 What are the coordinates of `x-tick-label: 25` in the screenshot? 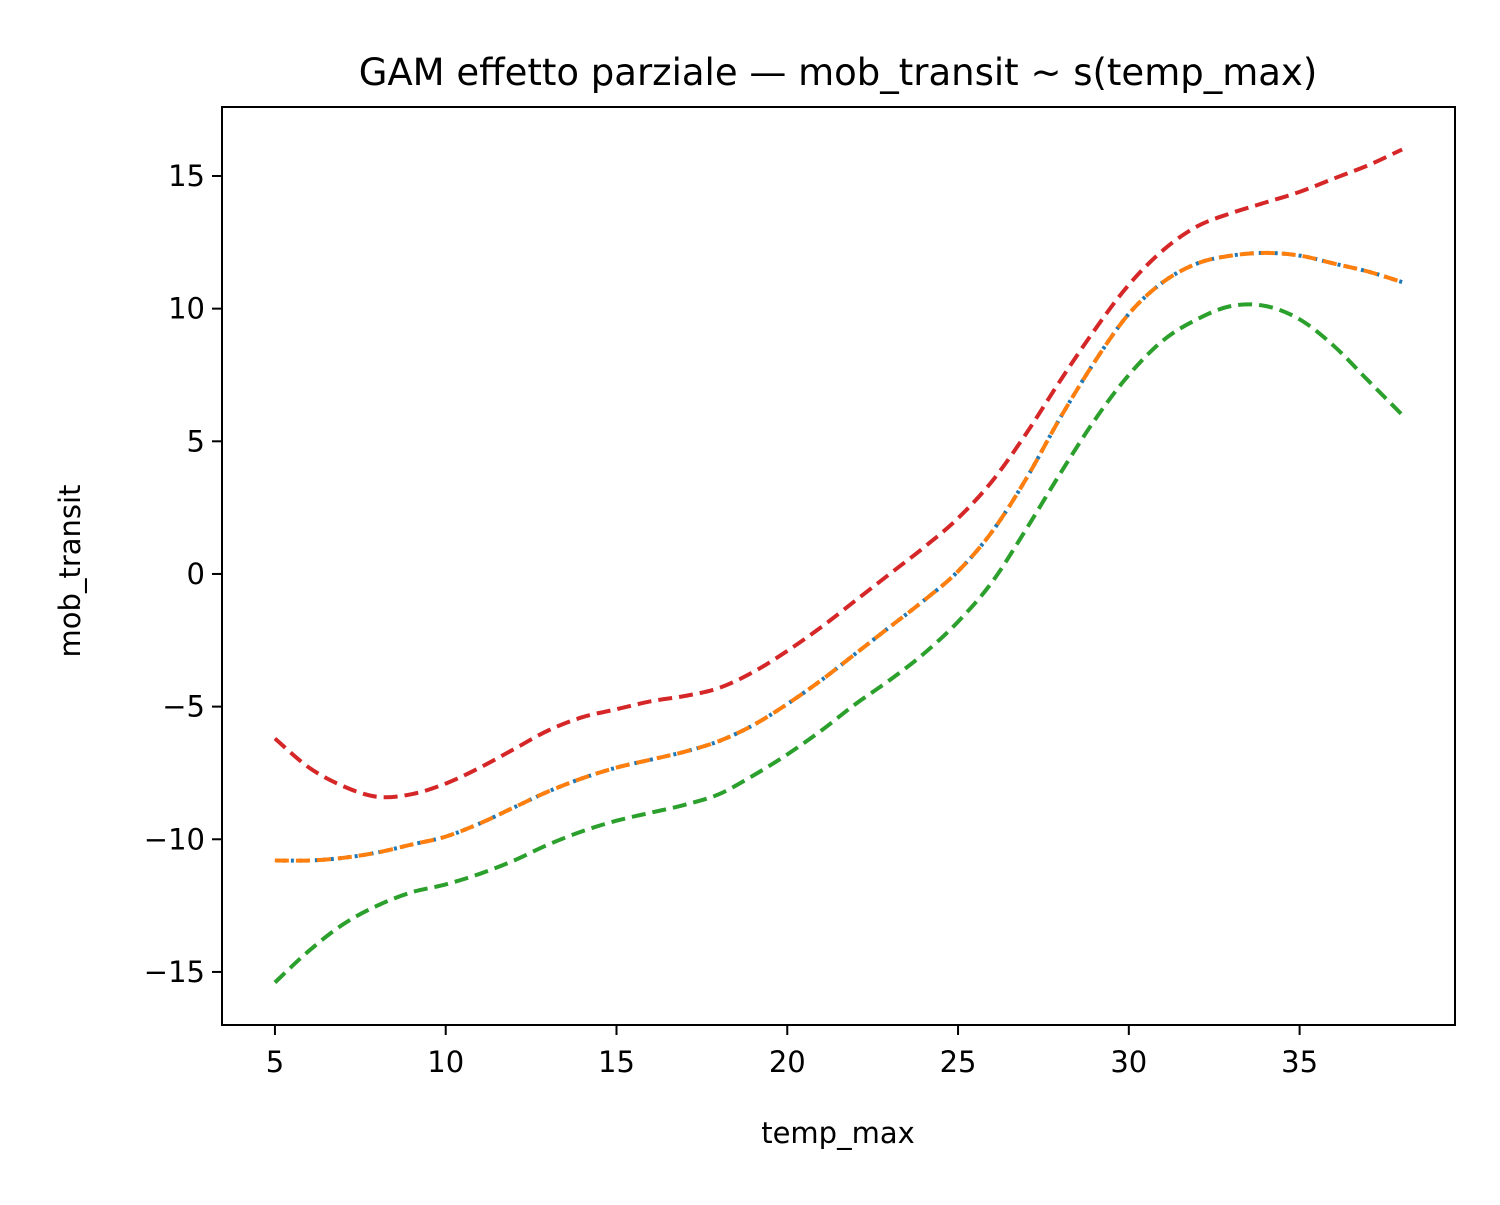 It's located at (958, 1062).